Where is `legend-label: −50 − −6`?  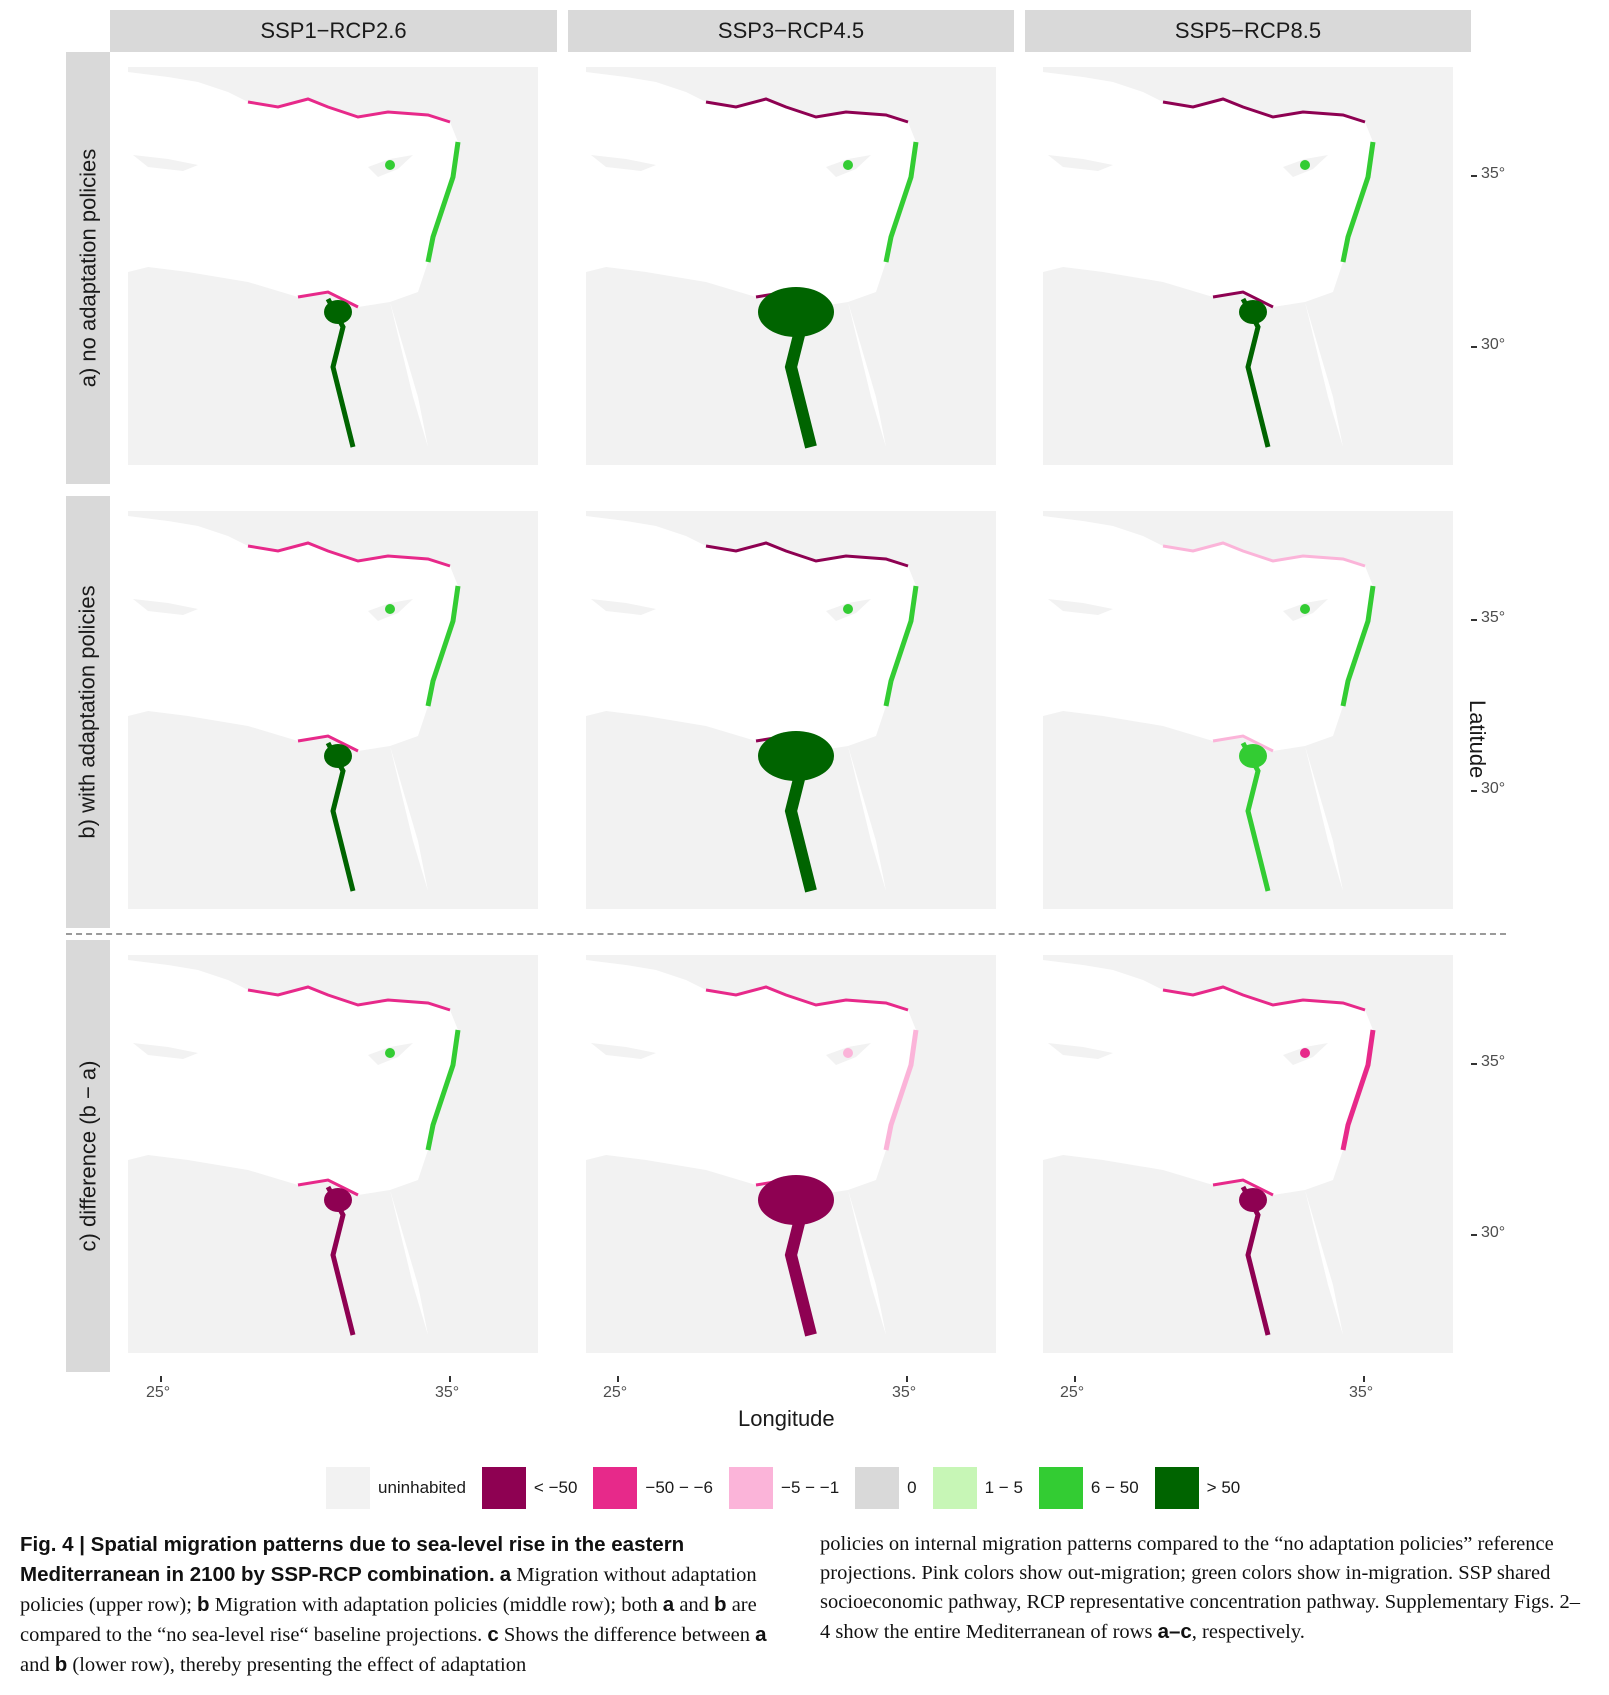 legend-label: −50 − −6 is located at coordinates (679, 1487).